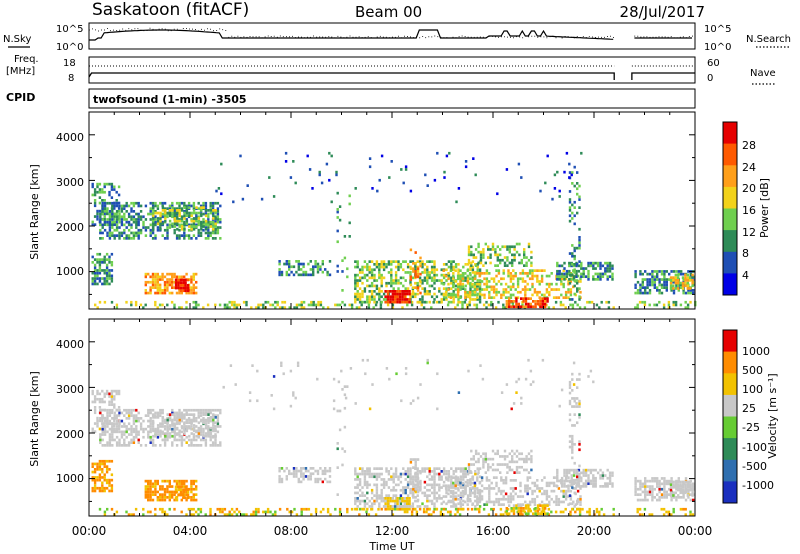 Image resolution: width=800 pixels, height=554 pixels. Describe the element at coordinates (756, 351) in the screenshot. I see `vel-cbar-tick-1000: 1000` at that location.